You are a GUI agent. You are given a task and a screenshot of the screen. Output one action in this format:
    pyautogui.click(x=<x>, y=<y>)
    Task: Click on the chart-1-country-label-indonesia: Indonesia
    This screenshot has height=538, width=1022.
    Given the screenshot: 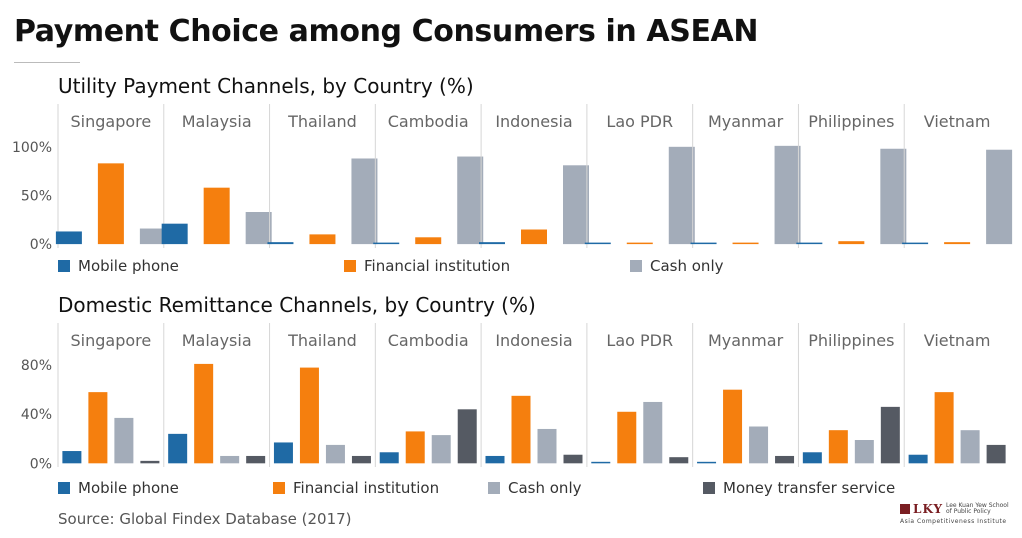 What is the action you would take?
    pyautogui.click(x=533, y=340)
    